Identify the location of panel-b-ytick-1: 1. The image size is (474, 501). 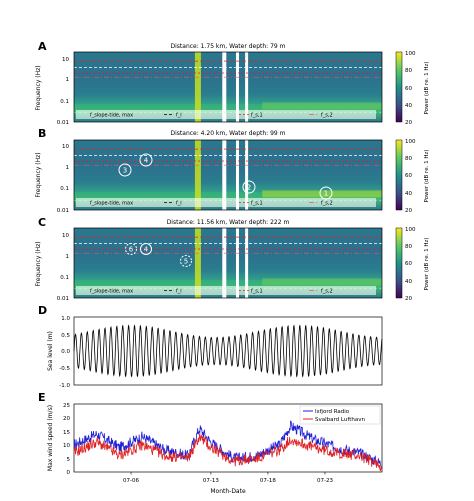
(68, 168).